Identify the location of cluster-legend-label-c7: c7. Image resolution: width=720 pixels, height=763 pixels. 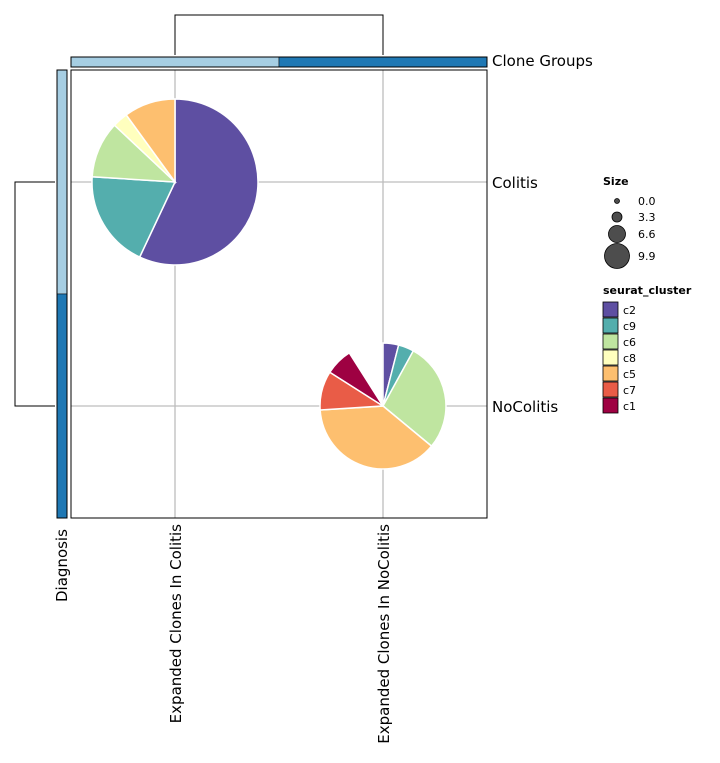
(629, 390).